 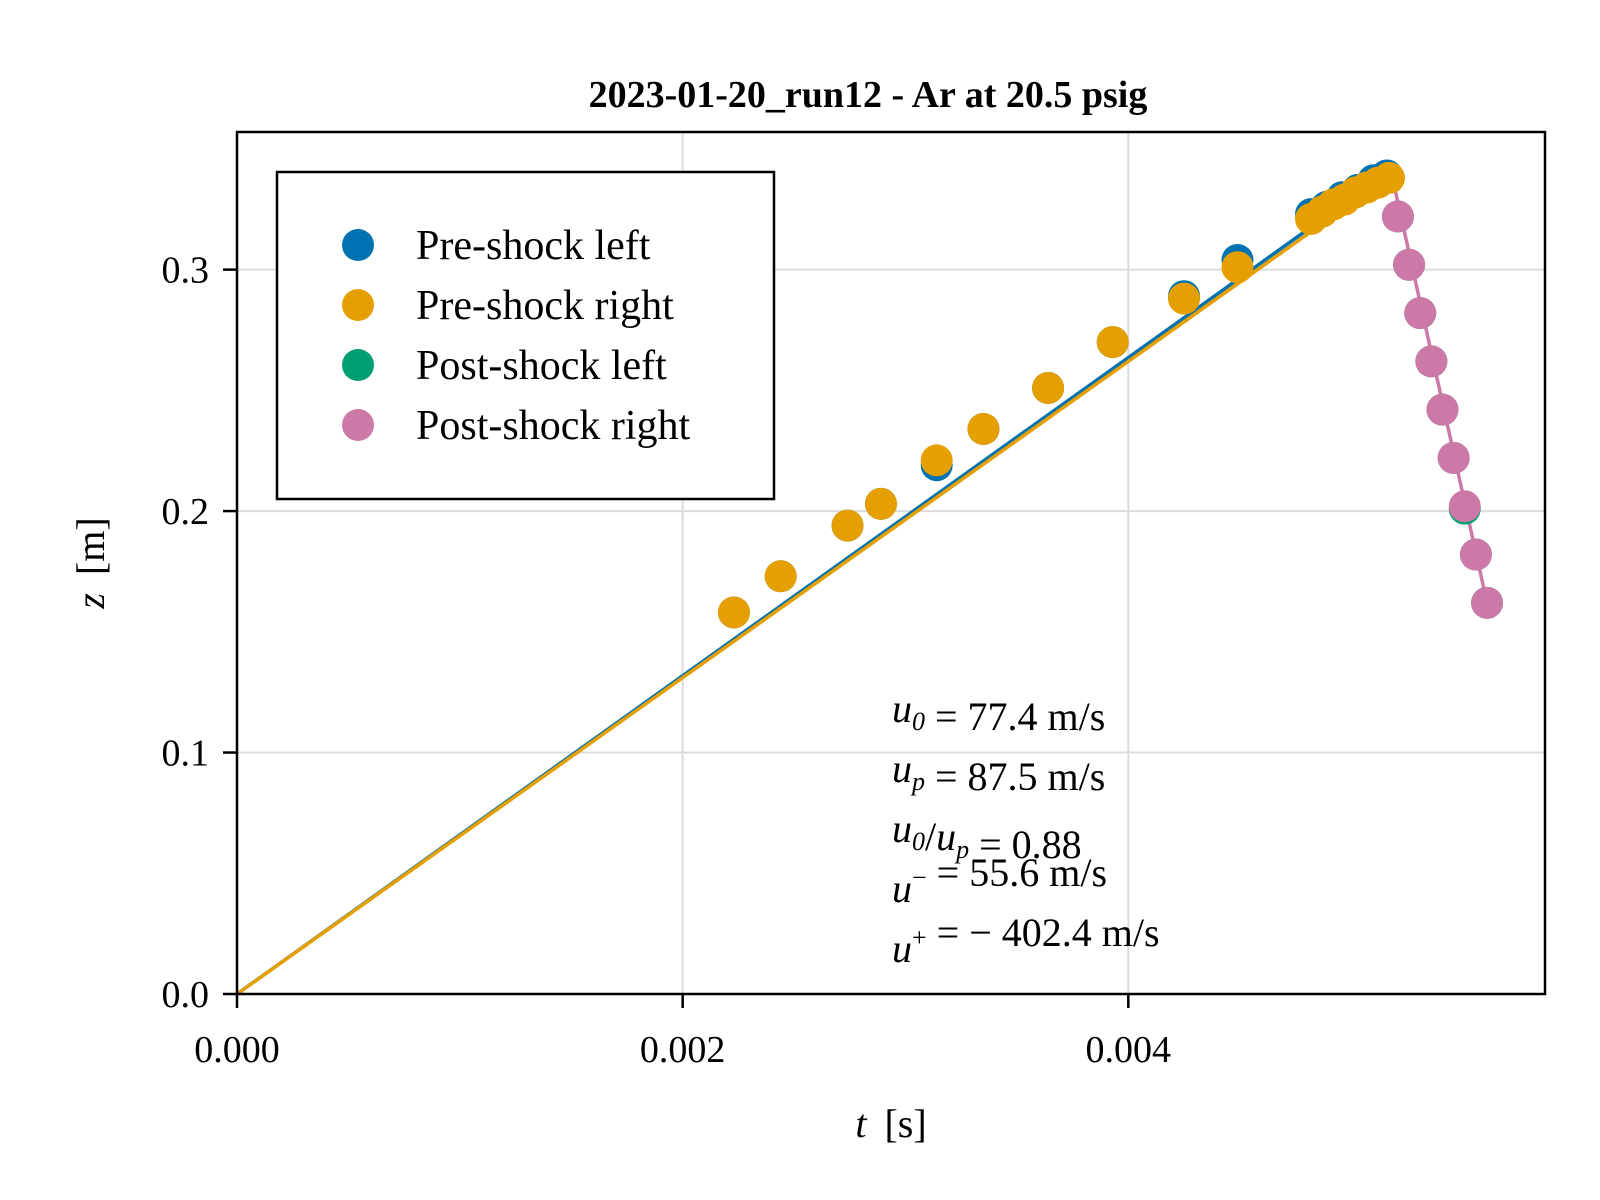 What do you see at coordinates (1026, 940) in the screenshot?
I see `annotation-line: u+ = − 402.4 m/s` at bounding box center [1026, 940].